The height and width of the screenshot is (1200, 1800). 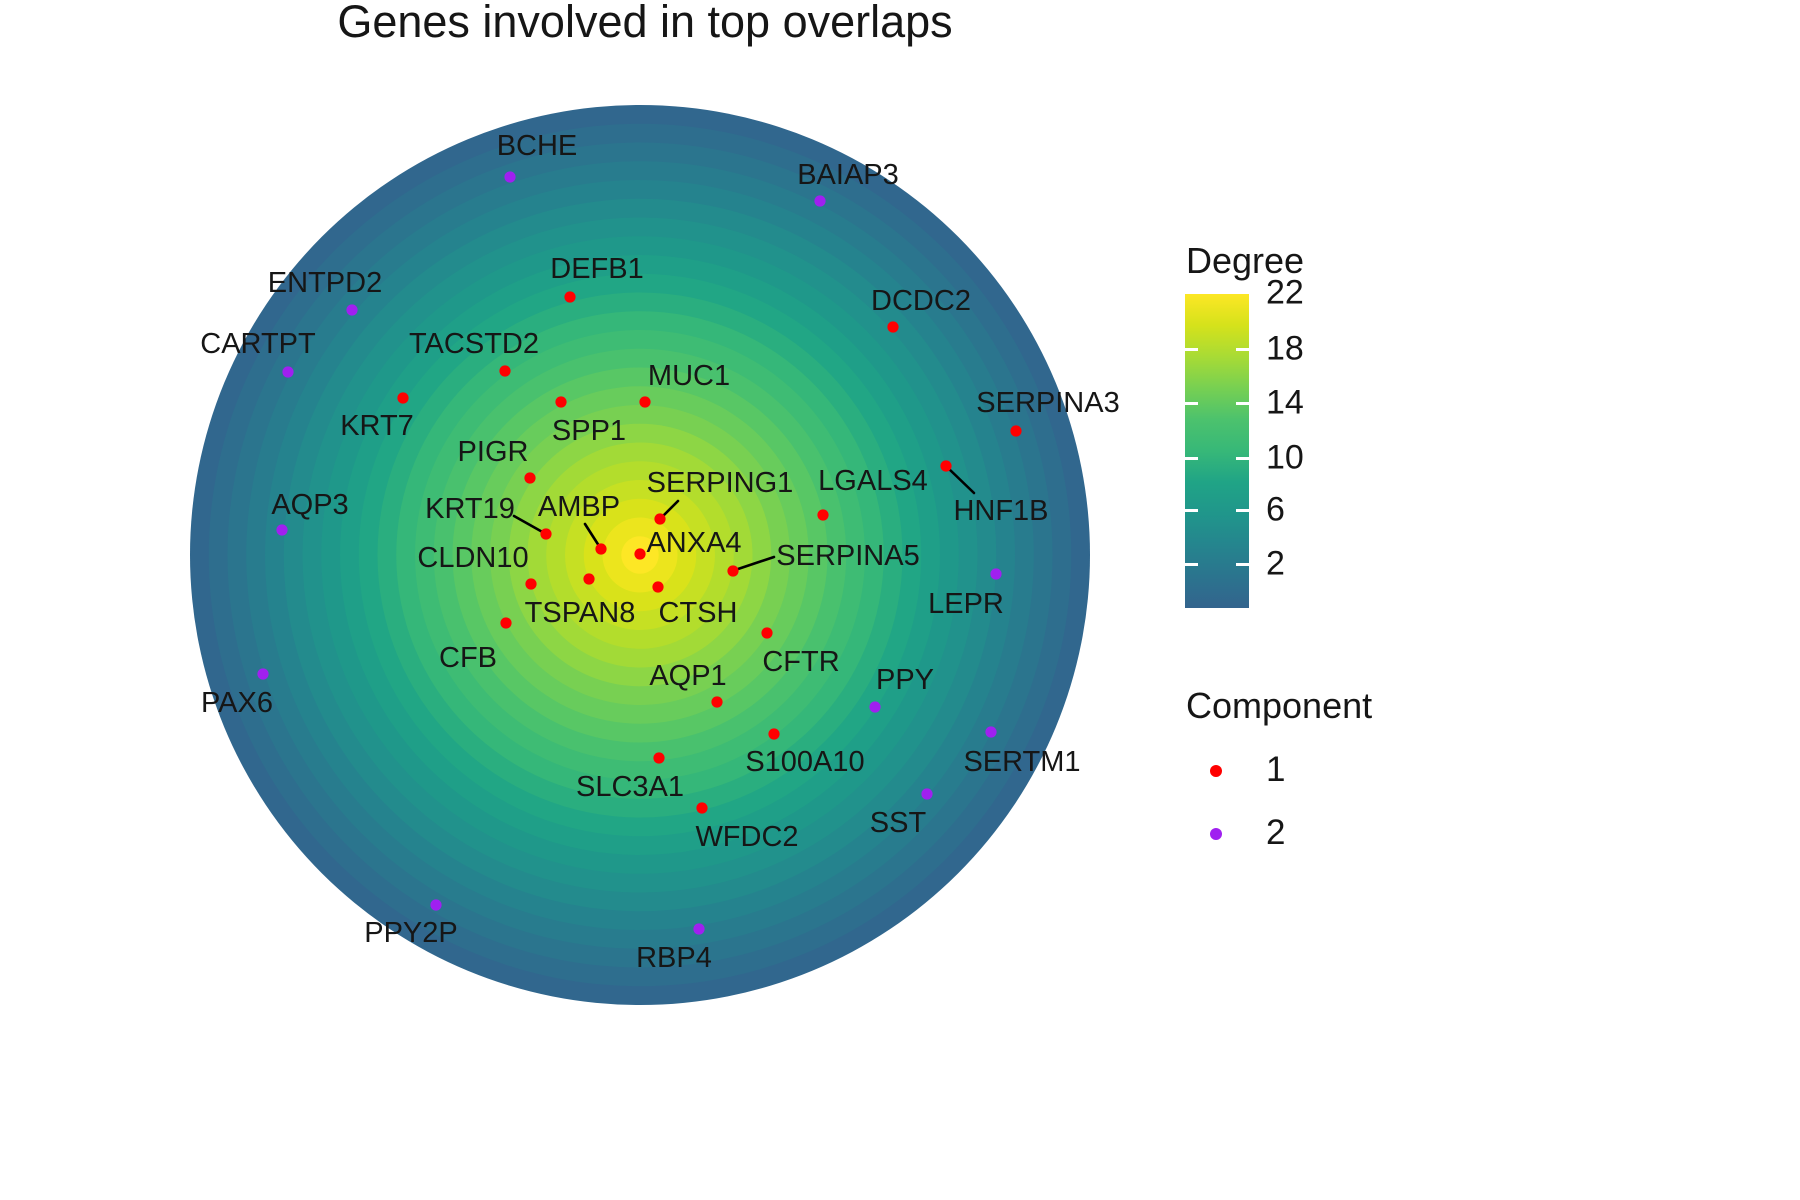 What do you see at coordinates (309, 505) in the screenshot?
I see `node-label-AQP3: AQP3` at bounding box center [309, 505].